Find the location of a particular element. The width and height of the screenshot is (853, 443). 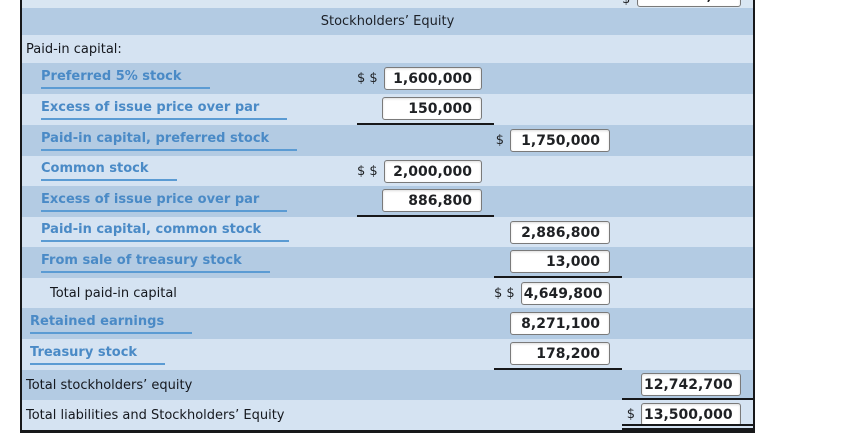

amount-input: 12,742,700 is located at coordinates (691, 384).